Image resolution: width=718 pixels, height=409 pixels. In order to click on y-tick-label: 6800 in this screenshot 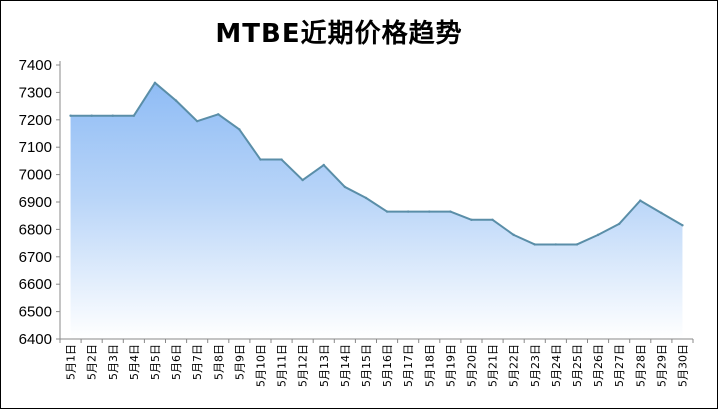, I will do `click(35, 229)`.